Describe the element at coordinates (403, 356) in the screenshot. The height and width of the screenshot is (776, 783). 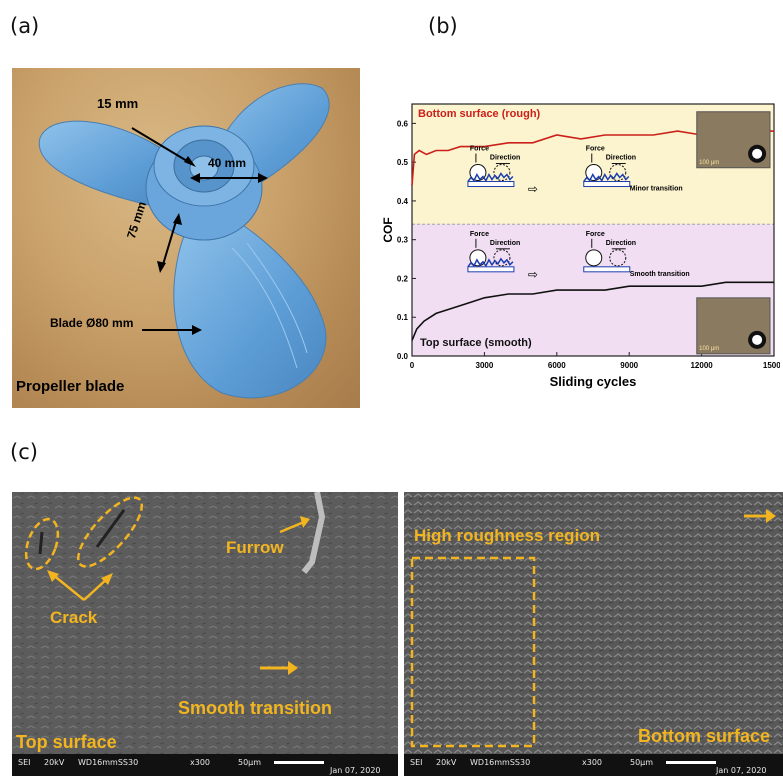
I see `y-tick-label: 0.0` at that location.